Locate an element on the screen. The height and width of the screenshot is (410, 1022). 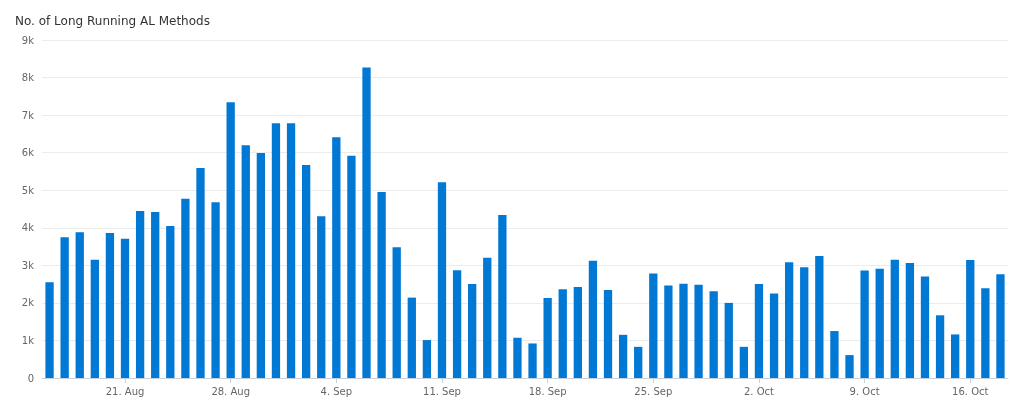
y-tick-label: 4k is located at coordinates (28, 228).